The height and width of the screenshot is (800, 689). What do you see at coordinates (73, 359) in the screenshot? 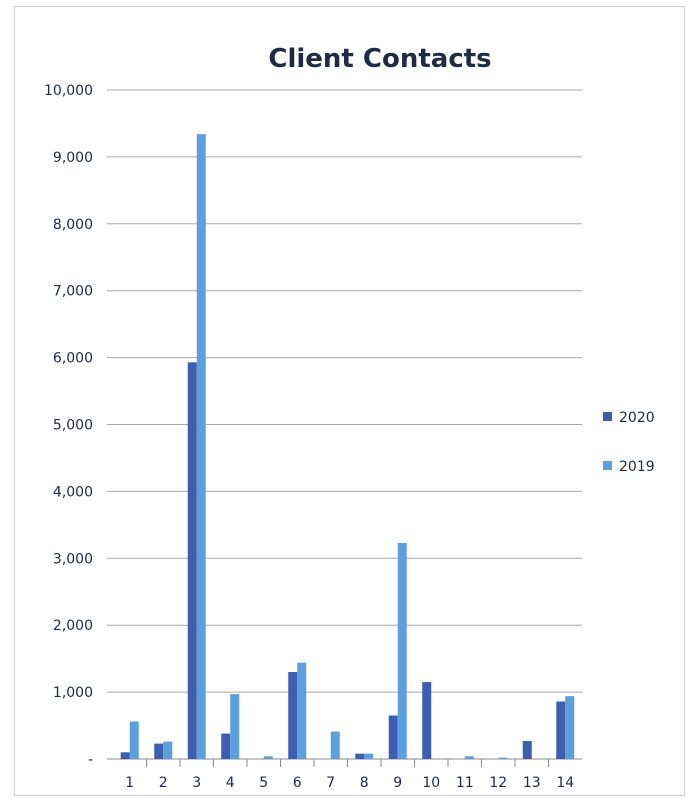
I see `y-tick-label: 6,000` at bounding box center [73, 359].